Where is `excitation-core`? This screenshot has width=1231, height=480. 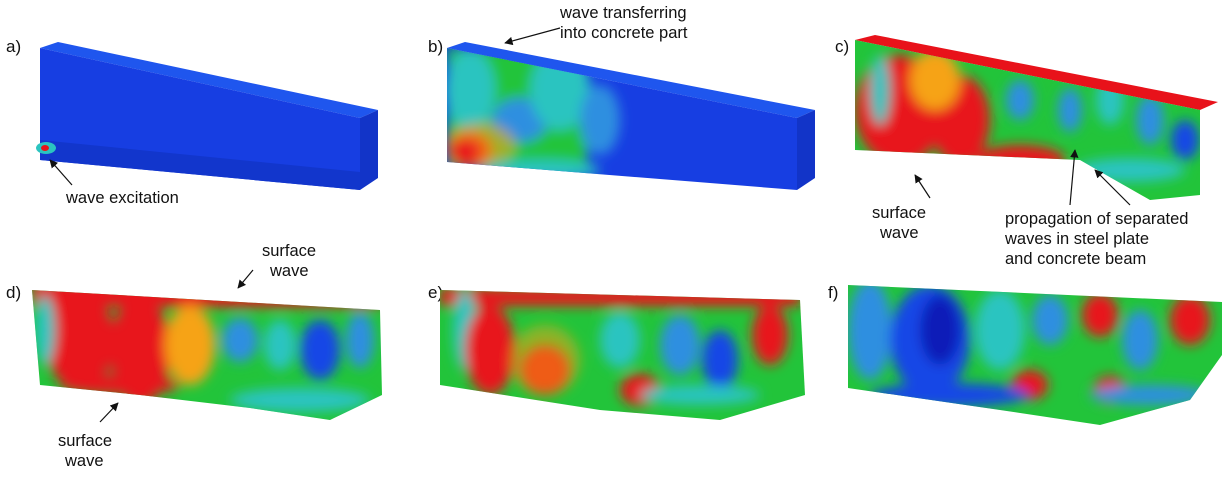
excitation-core is located at coordinates (45, 148).